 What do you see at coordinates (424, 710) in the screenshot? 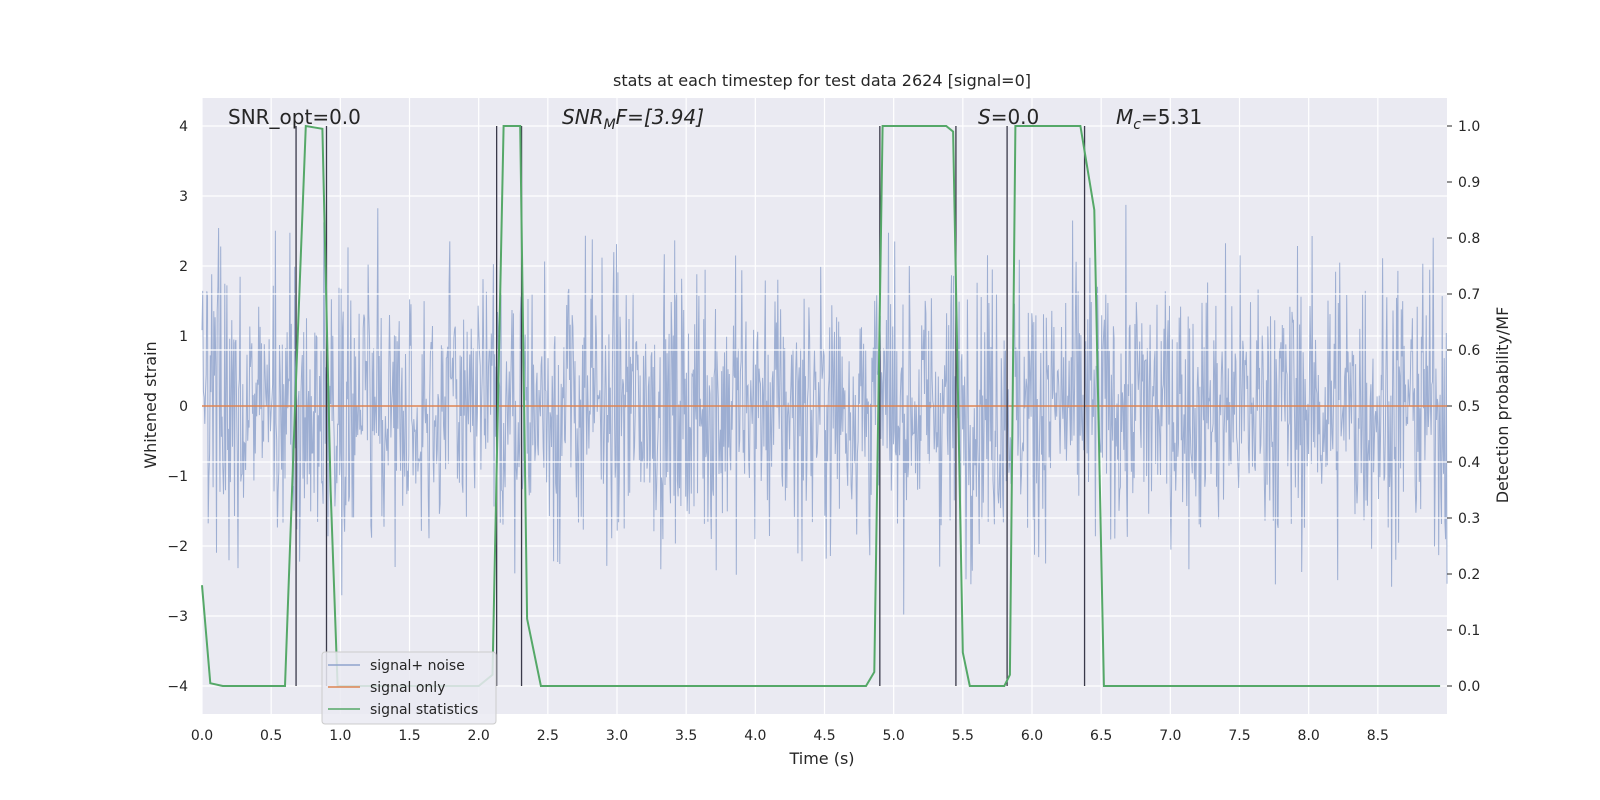
I see `legend-label-signal-statistics: signal statistics` at bounding box center [424, 710].